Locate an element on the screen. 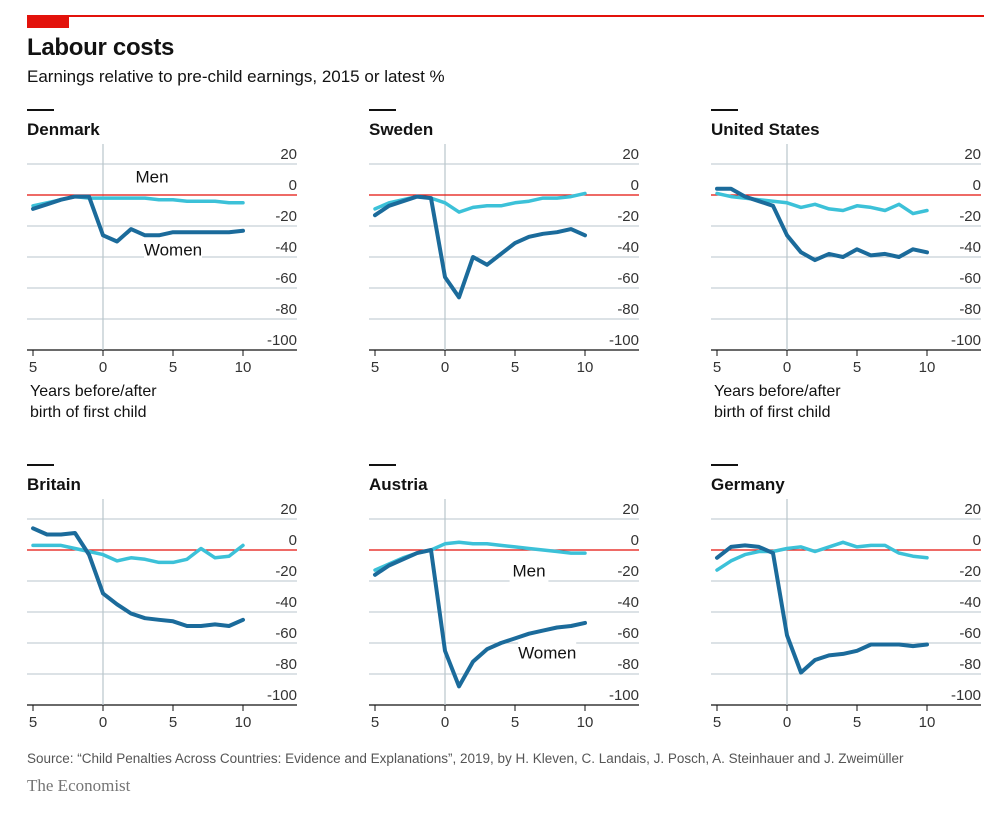  panel-title: Austria is located at coordinates (398, 484).